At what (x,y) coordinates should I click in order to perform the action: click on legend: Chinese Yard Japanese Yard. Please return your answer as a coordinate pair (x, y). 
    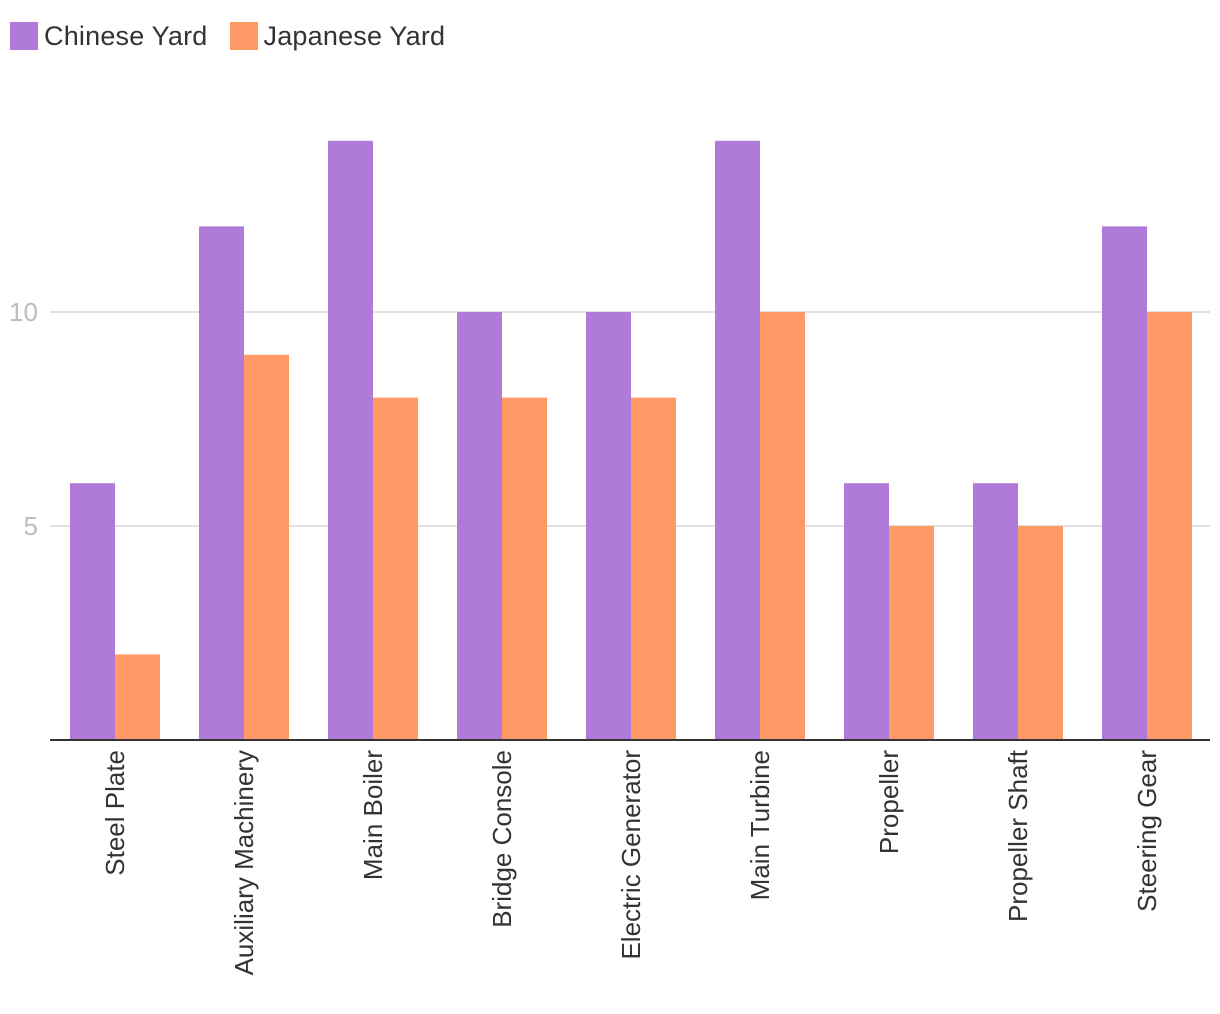
    Looking at the image, I should click on (238, 36).